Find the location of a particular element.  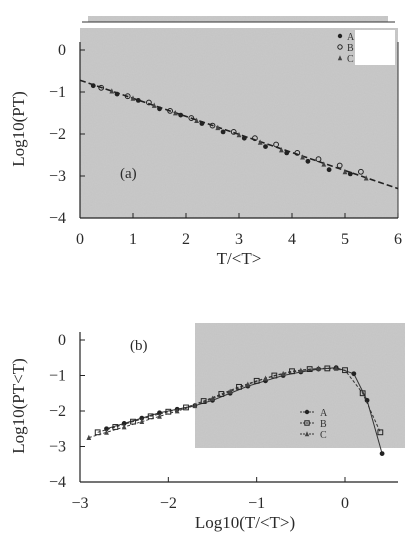

legend-label: A is located at coordinates (324, 413).